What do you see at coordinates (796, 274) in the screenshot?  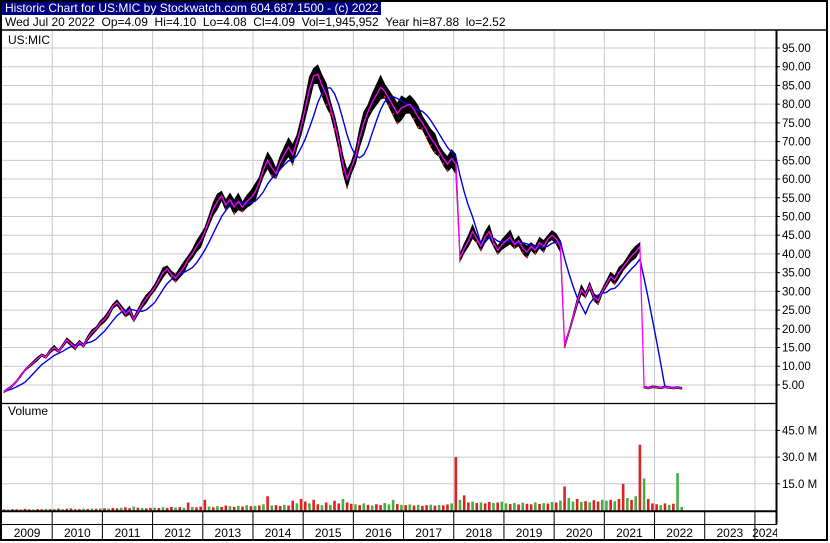 I see `price-axis-label: 35.00` at bounding box center [796, 274].